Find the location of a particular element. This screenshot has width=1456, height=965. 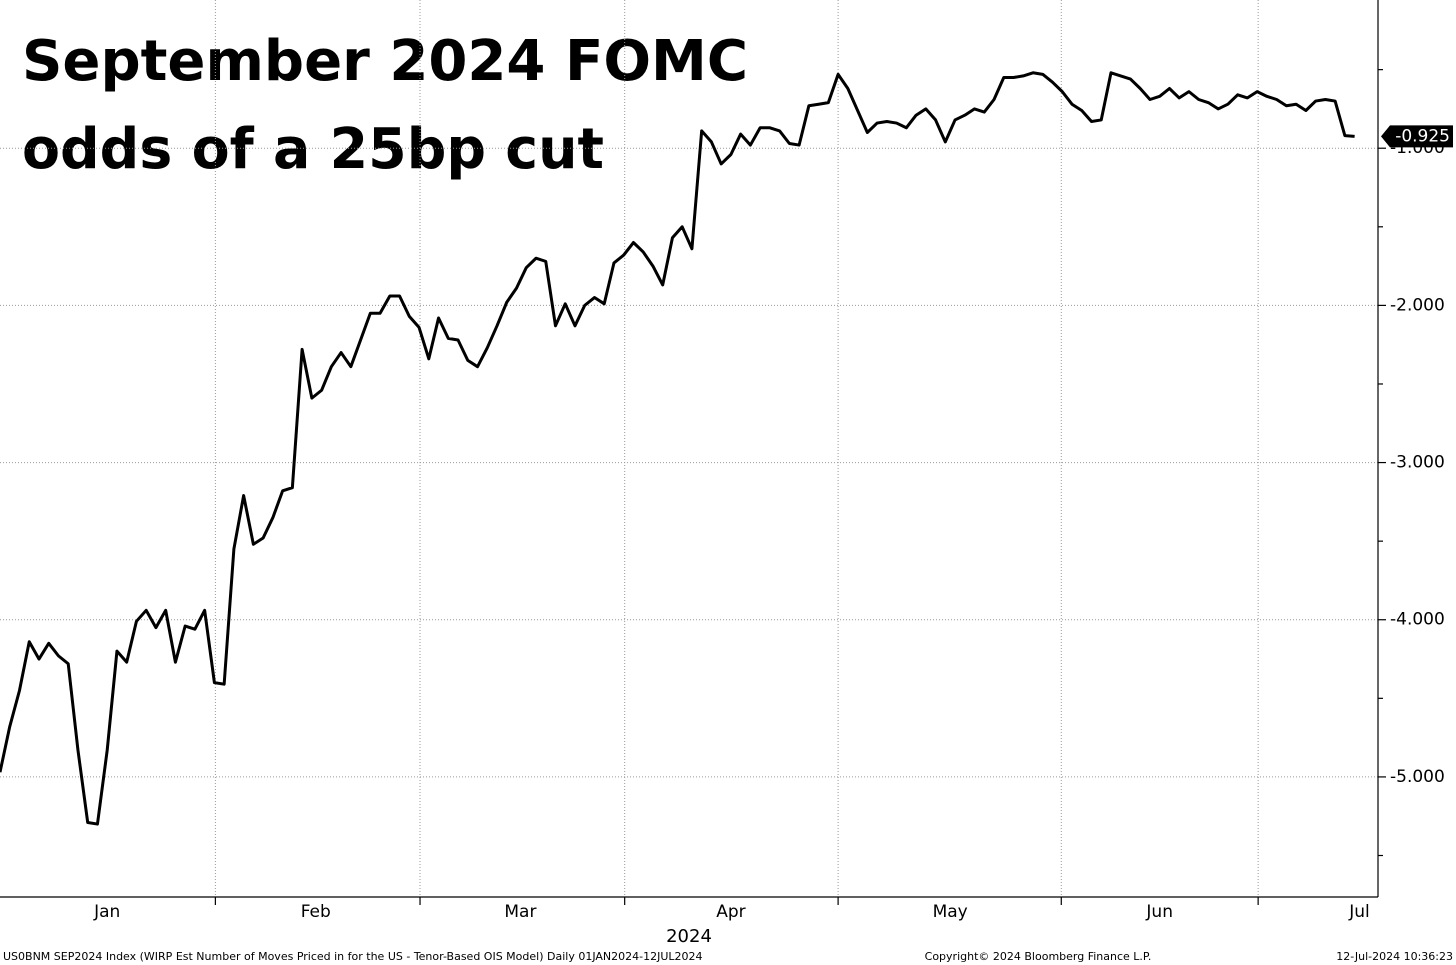

y-tick-label: -4.000 is located at coordinates (1417, 620).